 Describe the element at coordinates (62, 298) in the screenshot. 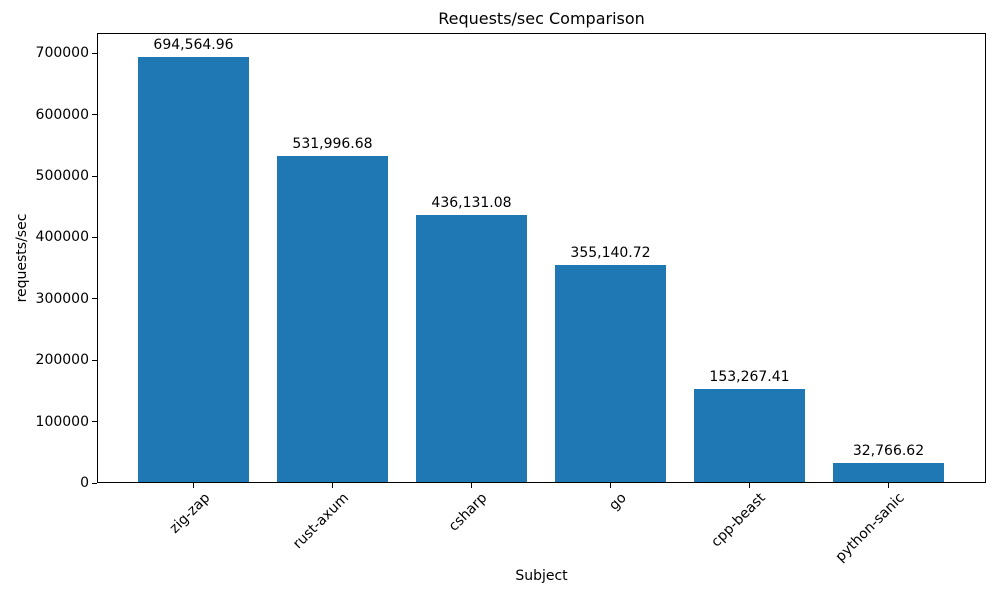

I see `y-tick-label: 300000` at that location.